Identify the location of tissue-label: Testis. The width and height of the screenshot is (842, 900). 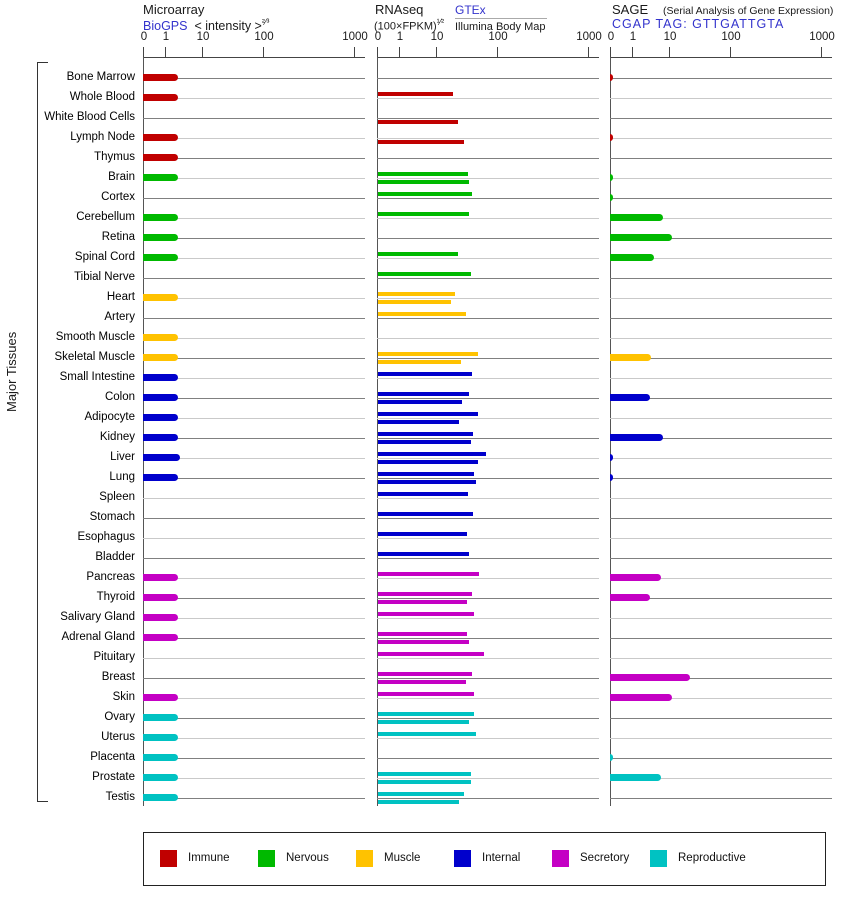
(120, 797).